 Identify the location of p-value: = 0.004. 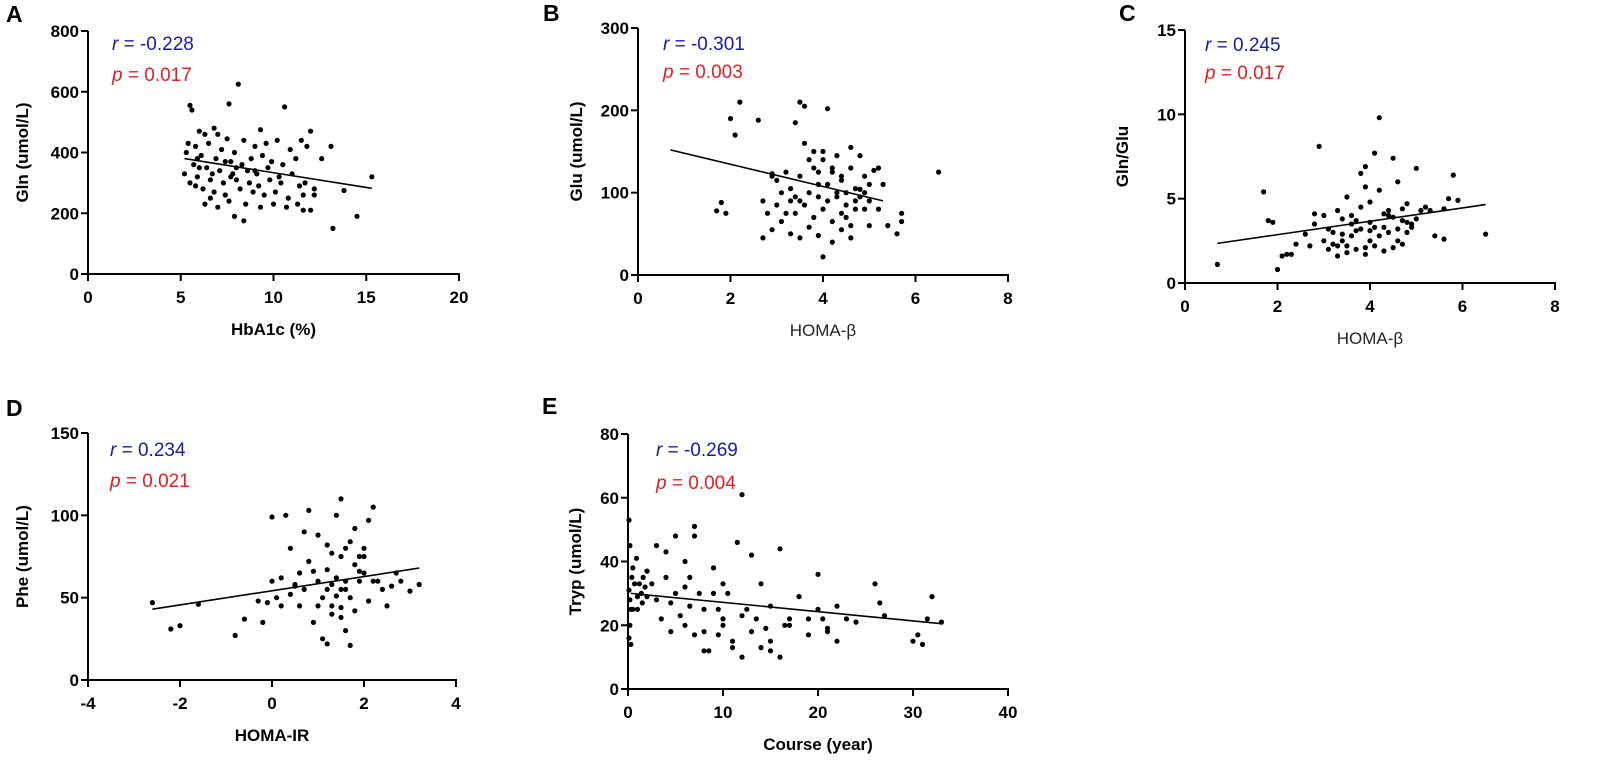
(702, 483).